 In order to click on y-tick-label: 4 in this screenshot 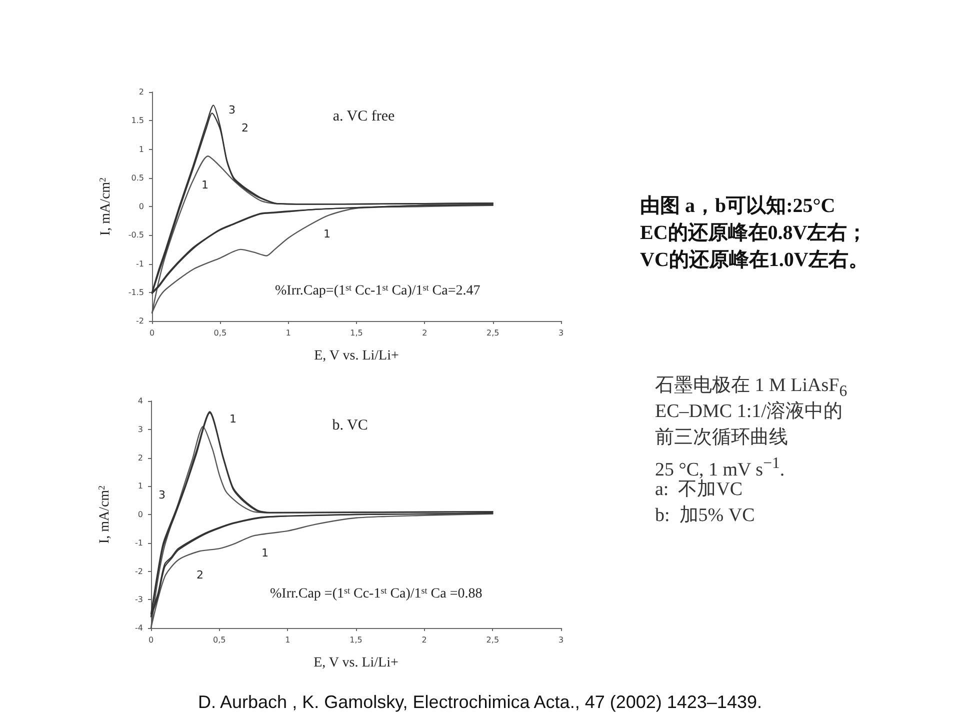, I will do `click(140, 401)`.